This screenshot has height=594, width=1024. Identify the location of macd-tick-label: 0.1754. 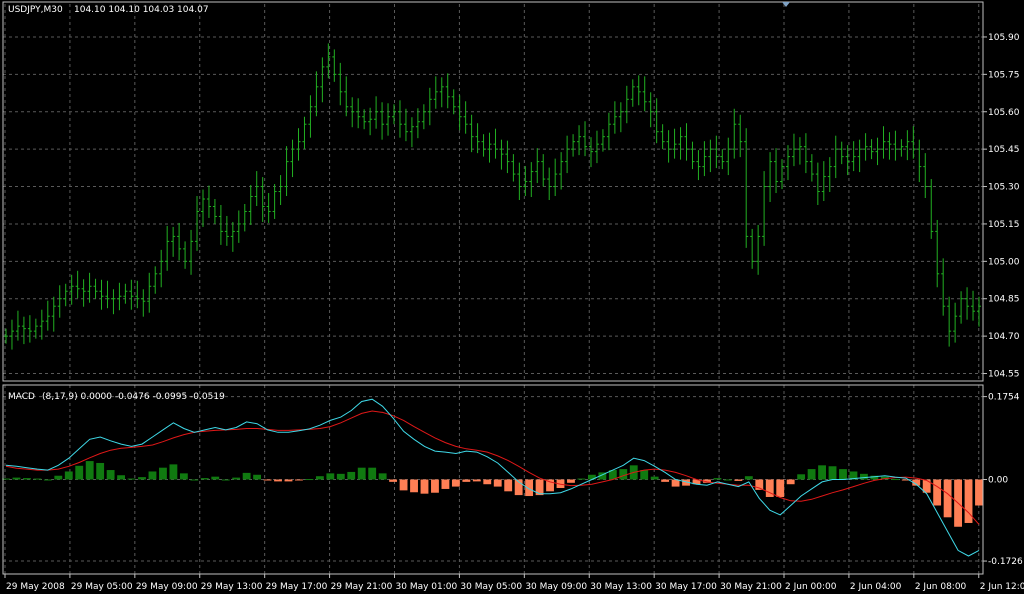
(1004, 398).